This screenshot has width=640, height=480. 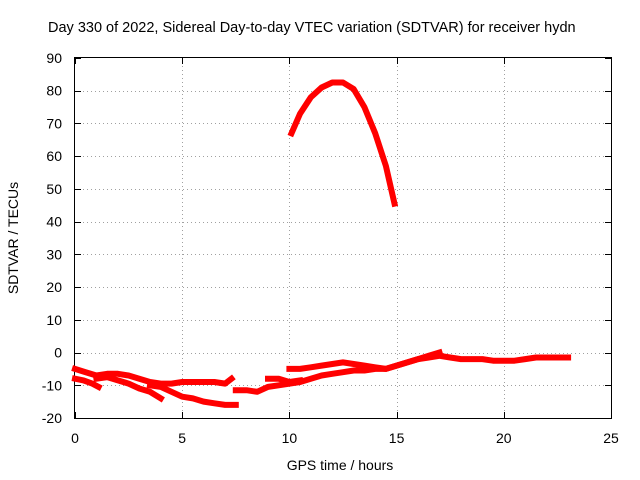 I want to click on series-arc-lower-b, so click(x=192, y=394).